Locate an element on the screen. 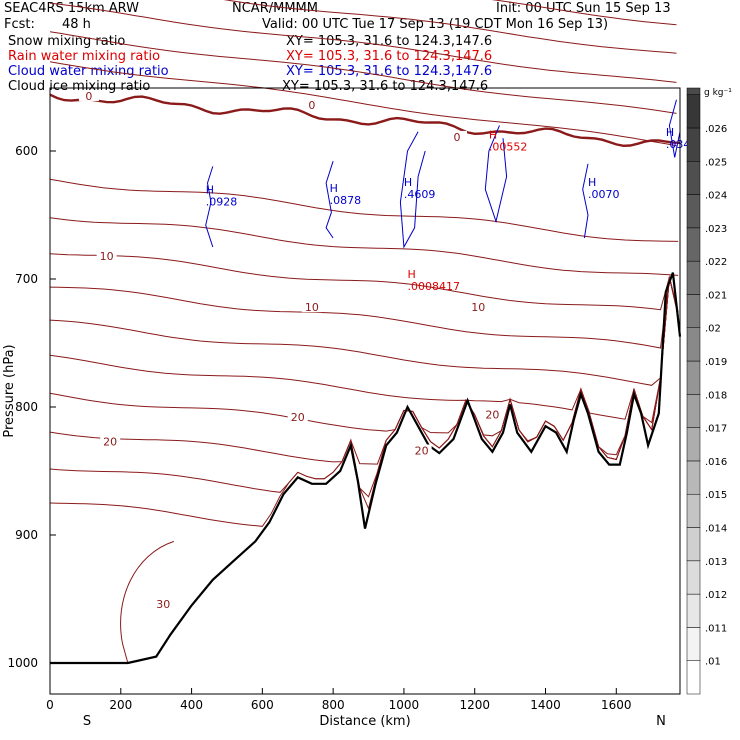  x-tick-label: 1400 is located at coordinates (545, 705).